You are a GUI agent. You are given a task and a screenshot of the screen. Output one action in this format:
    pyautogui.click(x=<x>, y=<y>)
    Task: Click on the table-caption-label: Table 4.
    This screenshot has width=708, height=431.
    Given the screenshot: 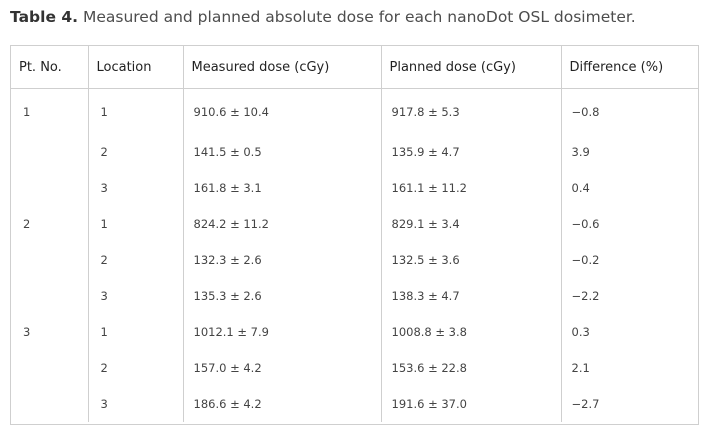 What is the action you would take?
    pyautogui.click(x=44, y=17)
    